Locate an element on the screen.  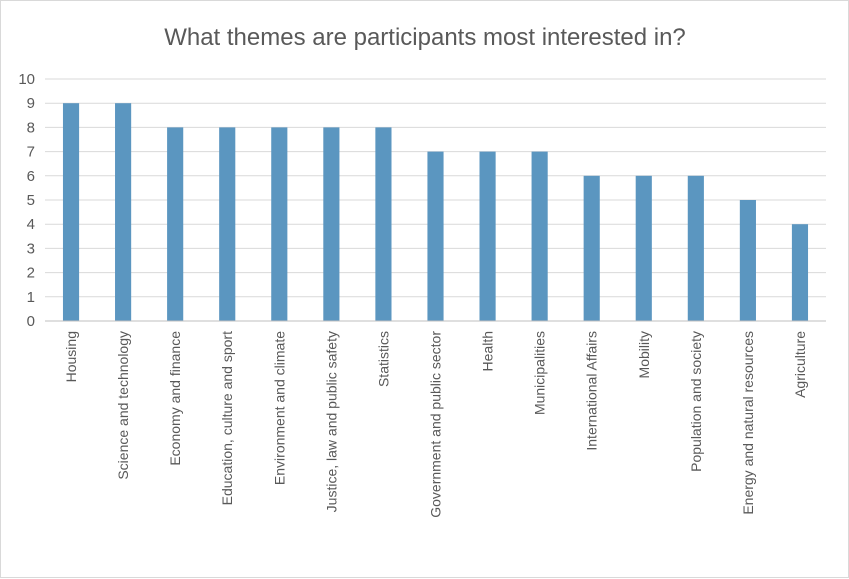
y-tick-label: 6 is located at coordinates (31, 176).